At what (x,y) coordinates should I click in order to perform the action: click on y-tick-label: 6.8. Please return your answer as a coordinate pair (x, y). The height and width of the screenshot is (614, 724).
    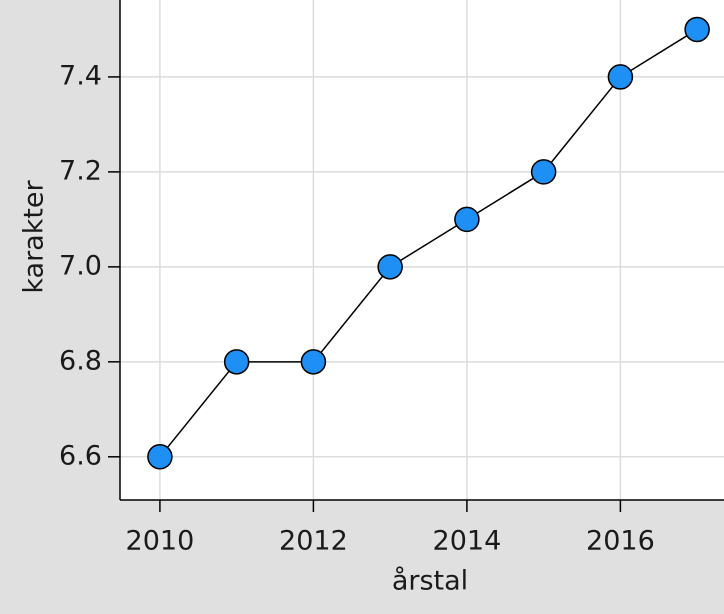
    Looking at the image, I should click on (80, 360).